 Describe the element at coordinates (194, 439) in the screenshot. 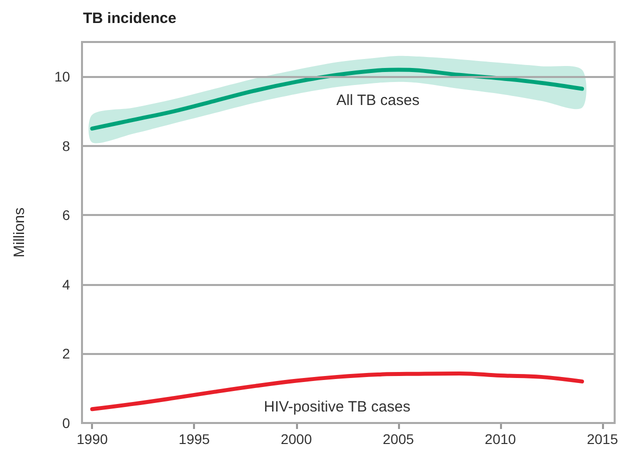

I see `x-tick-label: 1995` at that location.